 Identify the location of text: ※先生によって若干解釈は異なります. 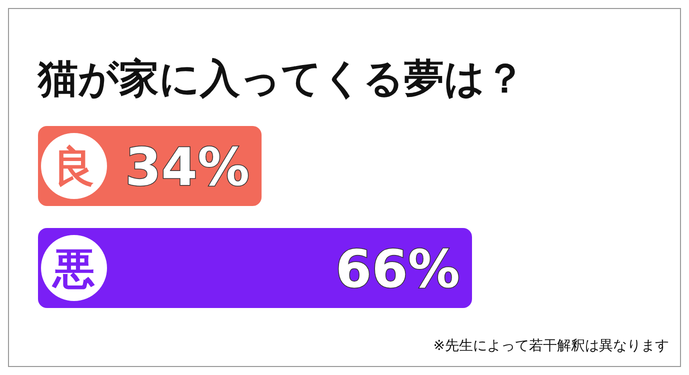
(551, 346).